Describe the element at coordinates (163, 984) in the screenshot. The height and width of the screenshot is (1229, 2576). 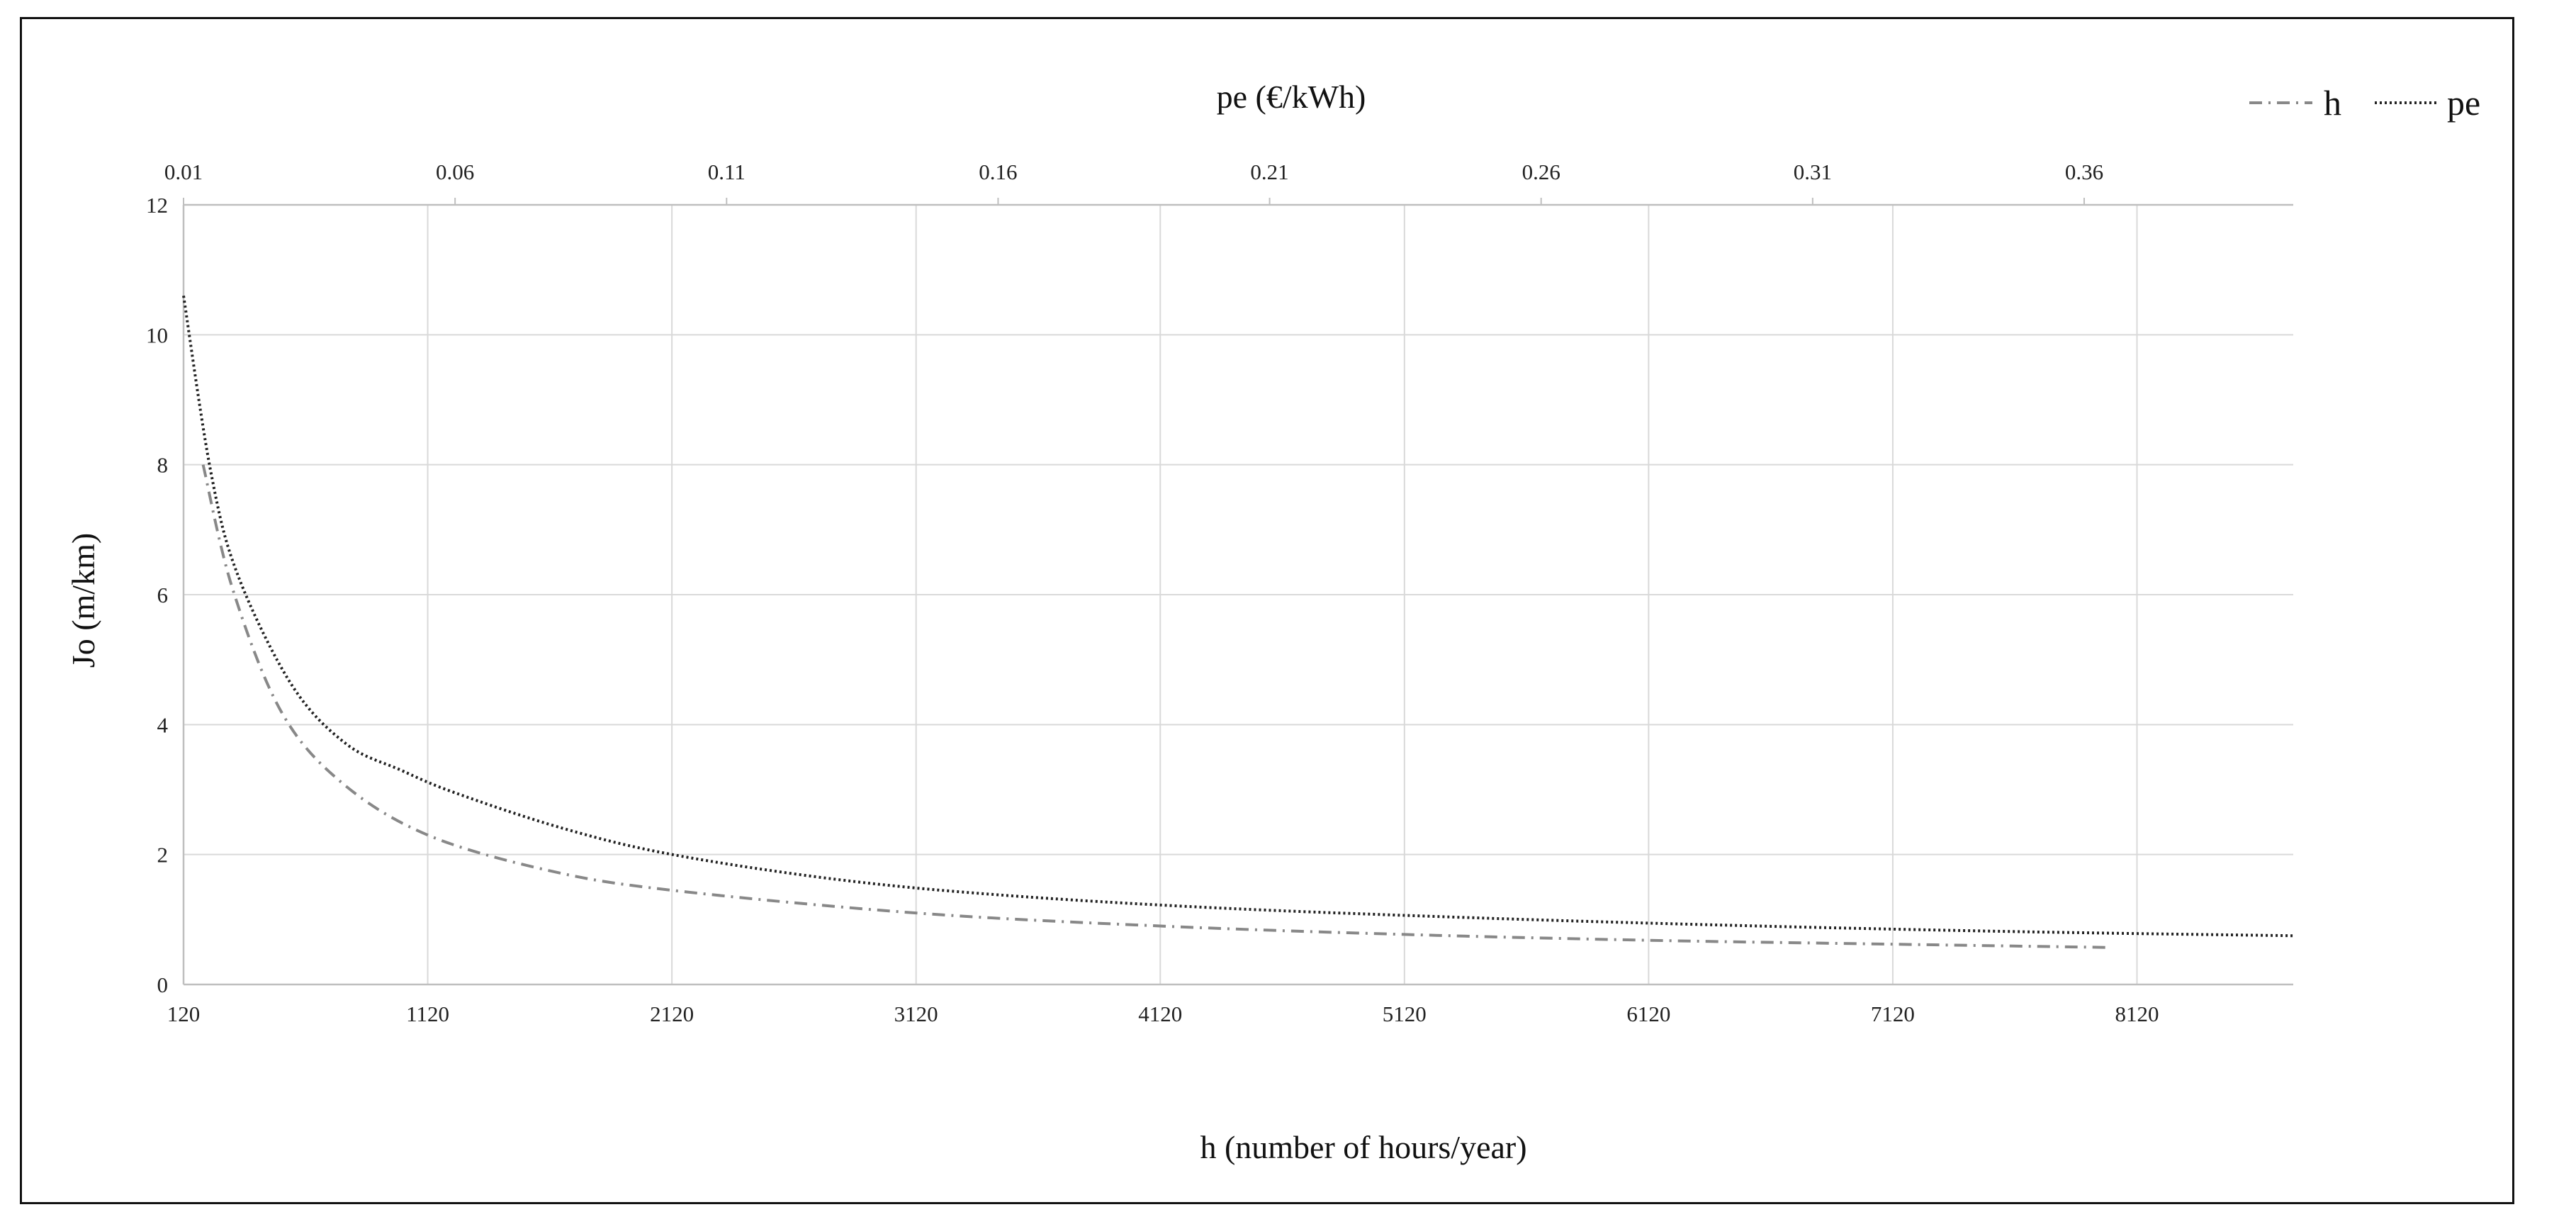
I see `y-tick-label: 0` at that location.